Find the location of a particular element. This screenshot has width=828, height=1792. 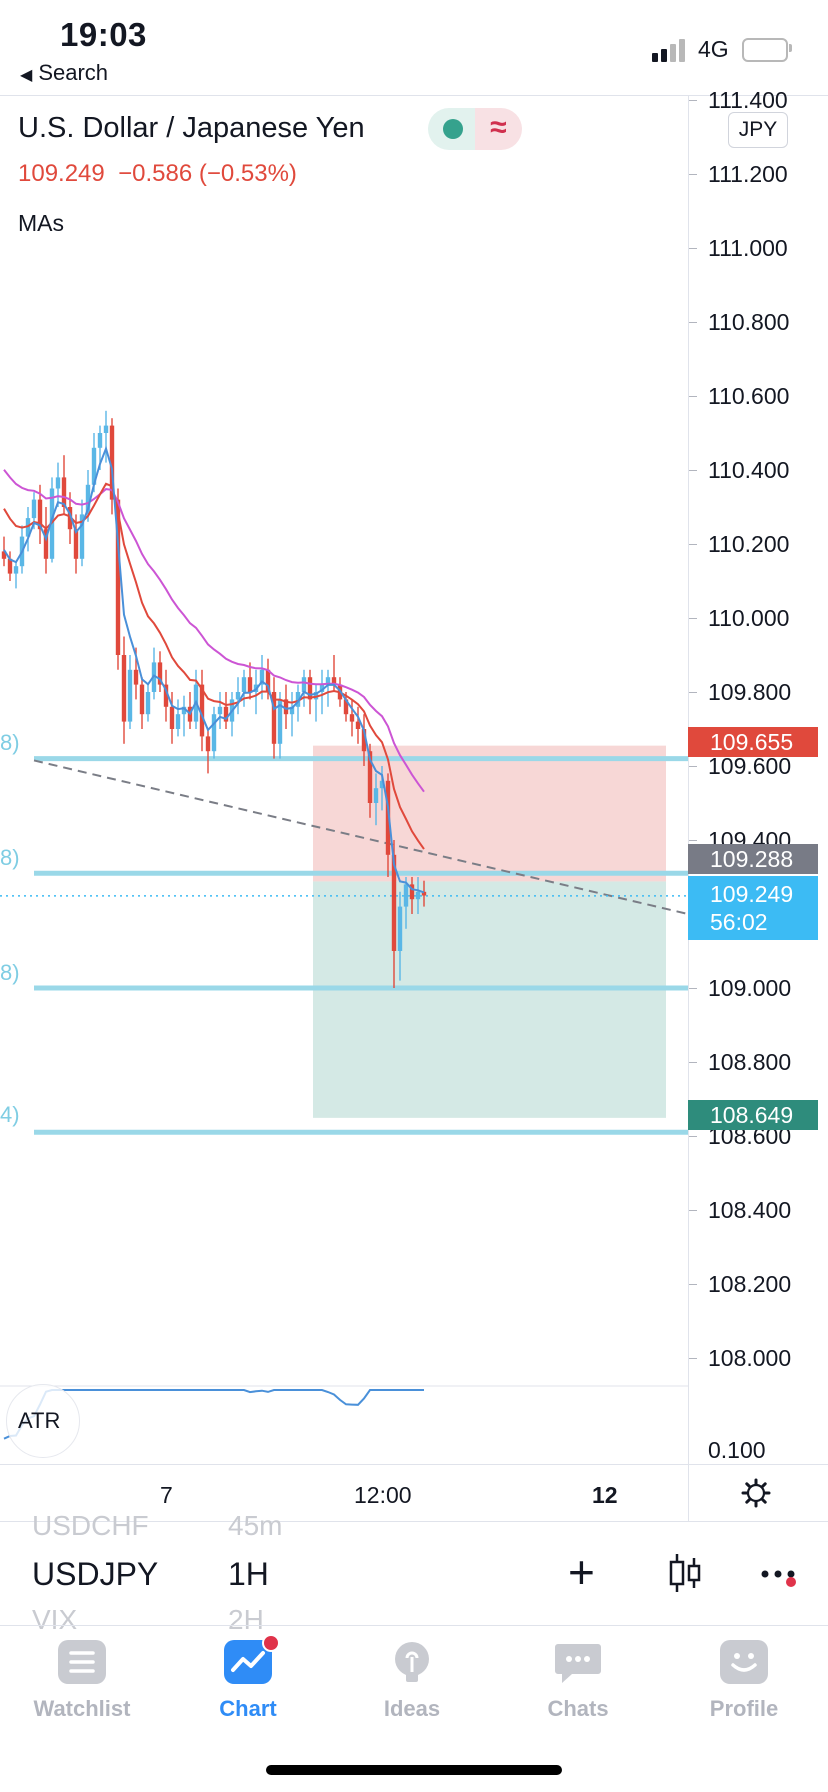

price-tick-3: 110.800 is located at coordinates (749, 322).